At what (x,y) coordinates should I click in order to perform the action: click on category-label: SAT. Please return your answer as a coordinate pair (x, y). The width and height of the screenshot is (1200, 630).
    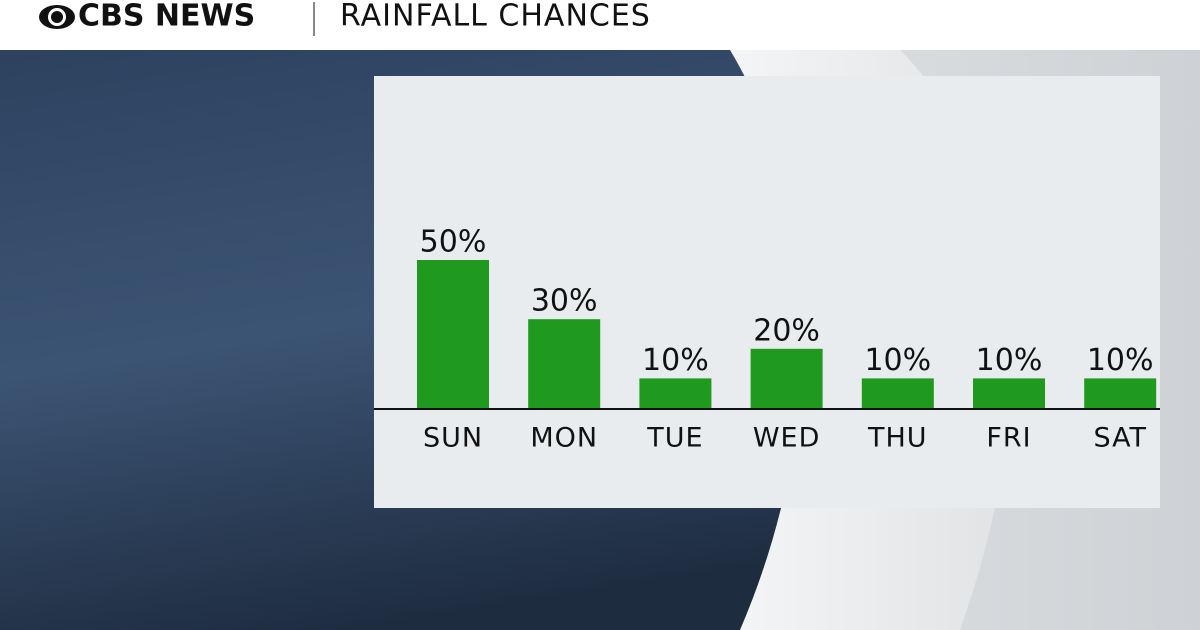
    Looking at the image, I should click on (1120, 438).